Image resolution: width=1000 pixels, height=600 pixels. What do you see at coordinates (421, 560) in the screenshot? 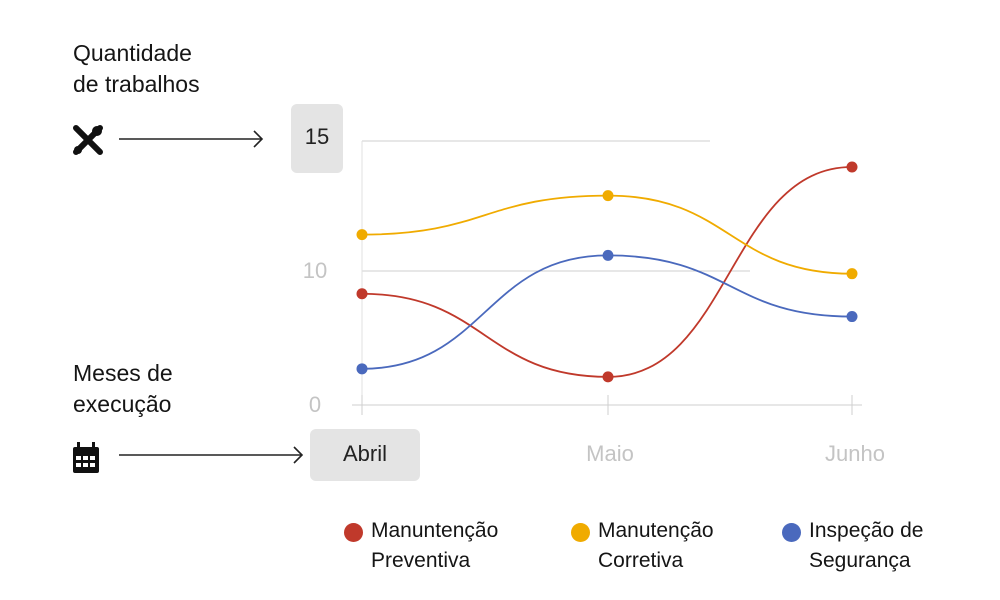
I see `legend-label: Preventiva` at bounding box center [421, 560].